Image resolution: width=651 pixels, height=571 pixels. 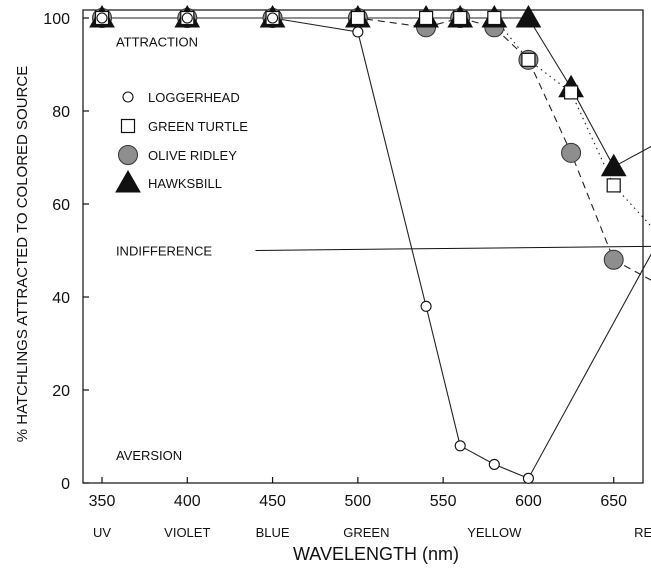 What do you see at coordinates (187, 501) in the screenshot?
I see `x-tick-label: 400` at bounding box center [187, 501].